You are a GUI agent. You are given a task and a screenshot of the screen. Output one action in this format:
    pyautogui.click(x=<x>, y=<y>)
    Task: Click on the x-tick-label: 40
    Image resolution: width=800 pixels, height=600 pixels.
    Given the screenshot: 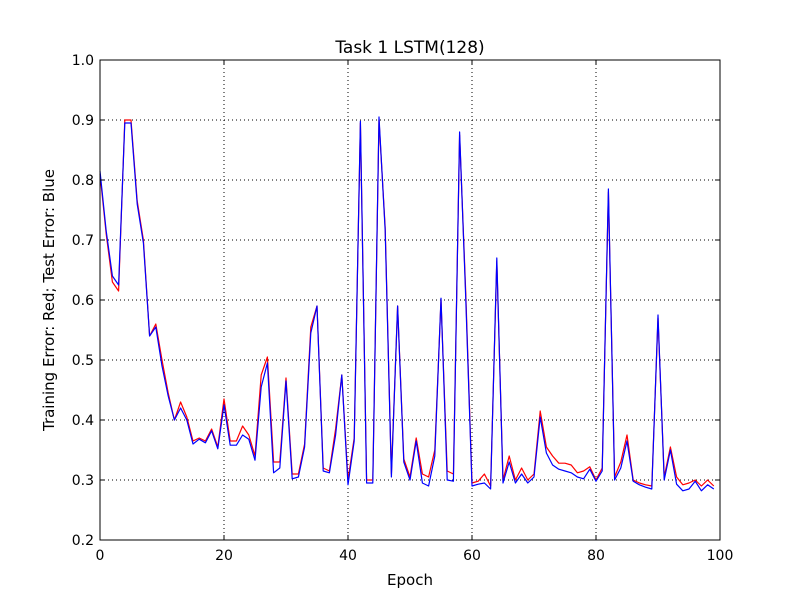 What is the action you would take?
    pyautogui.click(x=348, y=556)
    